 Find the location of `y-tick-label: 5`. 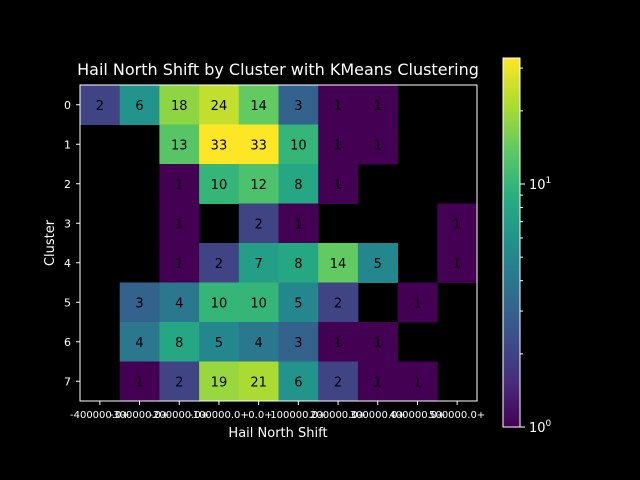

y-tick-label: 5 is located at coordinates (67, 302).